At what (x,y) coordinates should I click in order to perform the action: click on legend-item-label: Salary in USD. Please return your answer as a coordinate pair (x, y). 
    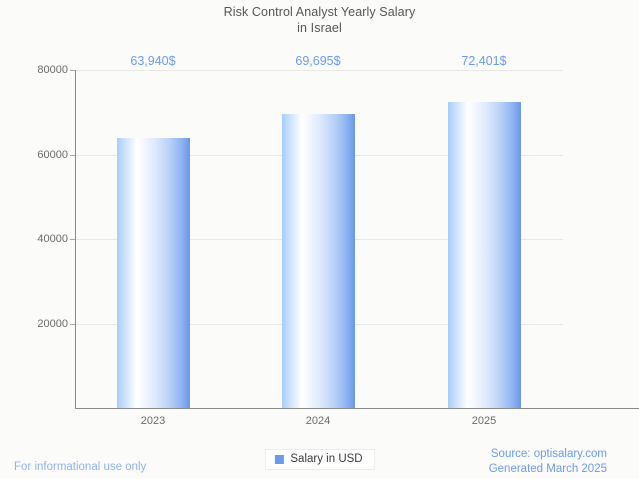
    Looking at the image, I should click on (326, 459).